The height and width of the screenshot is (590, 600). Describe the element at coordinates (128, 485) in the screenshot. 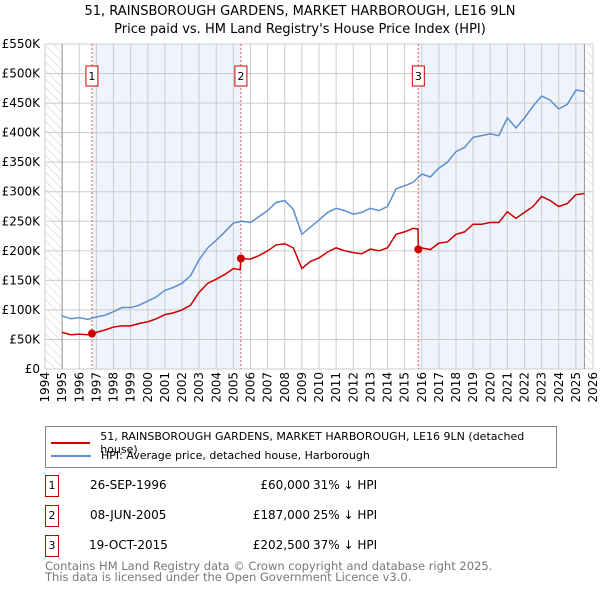

I see `sale-date: 26-SEP-1996` at that location.